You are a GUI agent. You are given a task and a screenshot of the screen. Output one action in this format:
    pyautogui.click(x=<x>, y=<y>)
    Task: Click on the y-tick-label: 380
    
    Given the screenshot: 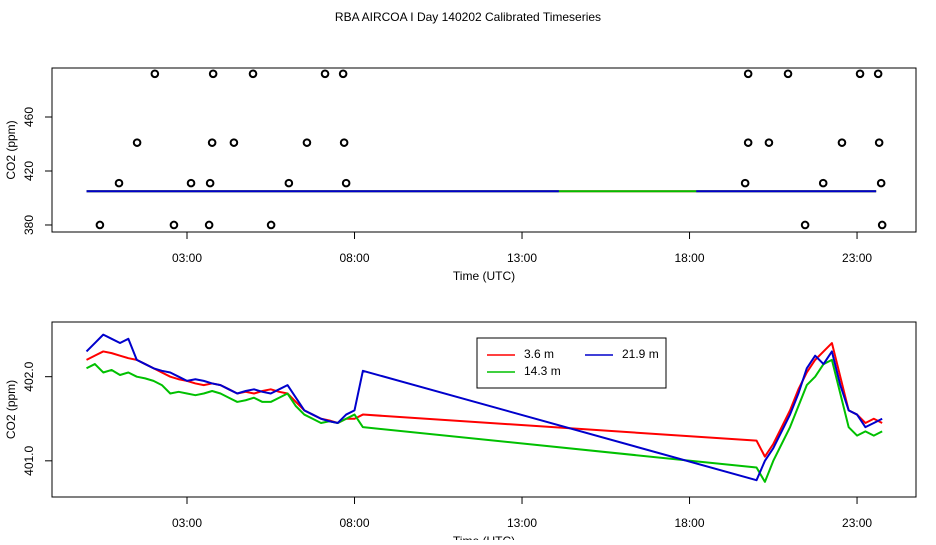 What is the action you would take?
    pyautogui.click(x=29, y=225)
    